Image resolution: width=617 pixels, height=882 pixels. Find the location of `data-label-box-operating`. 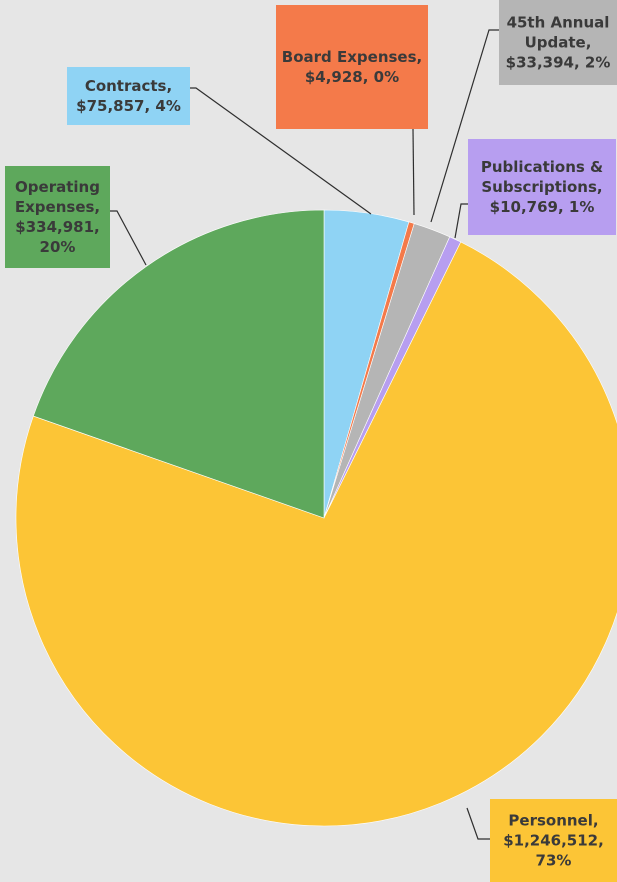

data-label-box-operating is located at coordinates (57, 217).